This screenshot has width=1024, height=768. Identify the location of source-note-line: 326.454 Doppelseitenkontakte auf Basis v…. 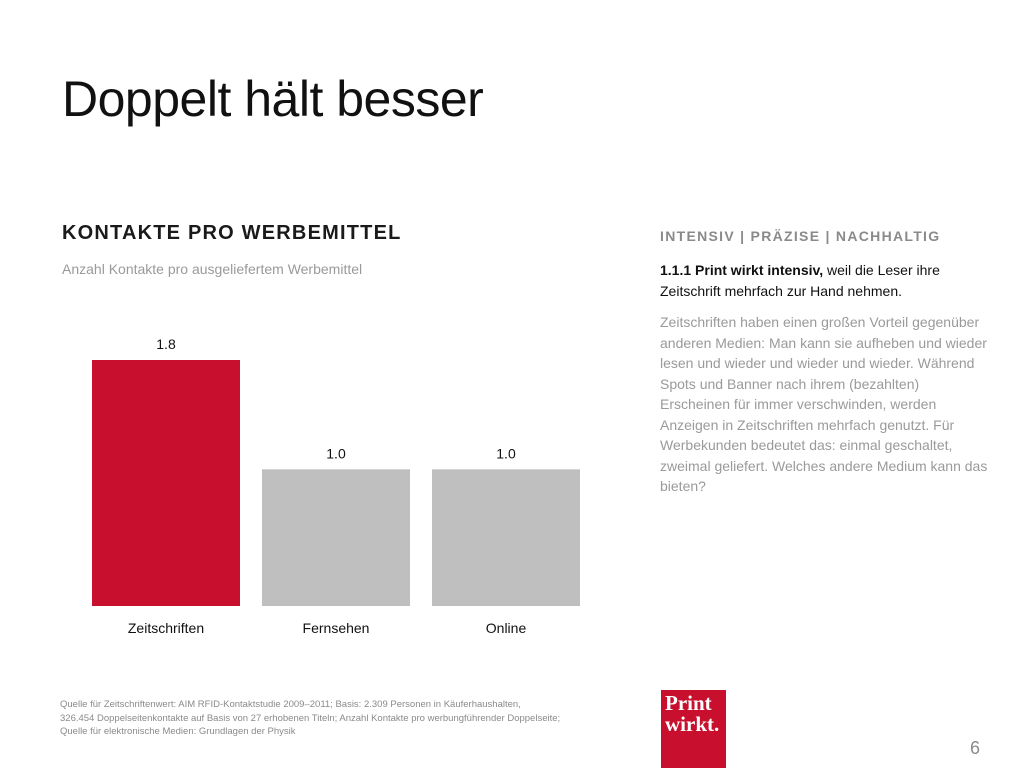
(310, 718).